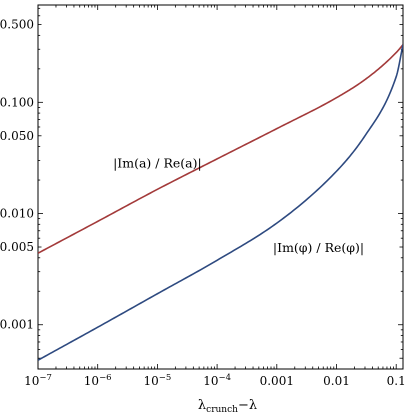 Image resolution: width=407 pixels, height=415 pixels. What do you see at coordinates (318, 247) in the screenshot?
I see `series-label-im-phi: |Im(φ) / Re(φ)|` at bounding box center [318, 247].